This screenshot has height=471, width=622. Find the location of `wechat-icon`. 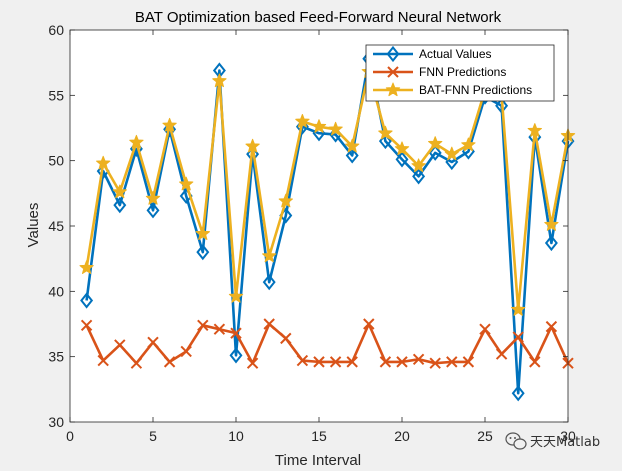

wechat-icon is located at coordinates (516, 441).